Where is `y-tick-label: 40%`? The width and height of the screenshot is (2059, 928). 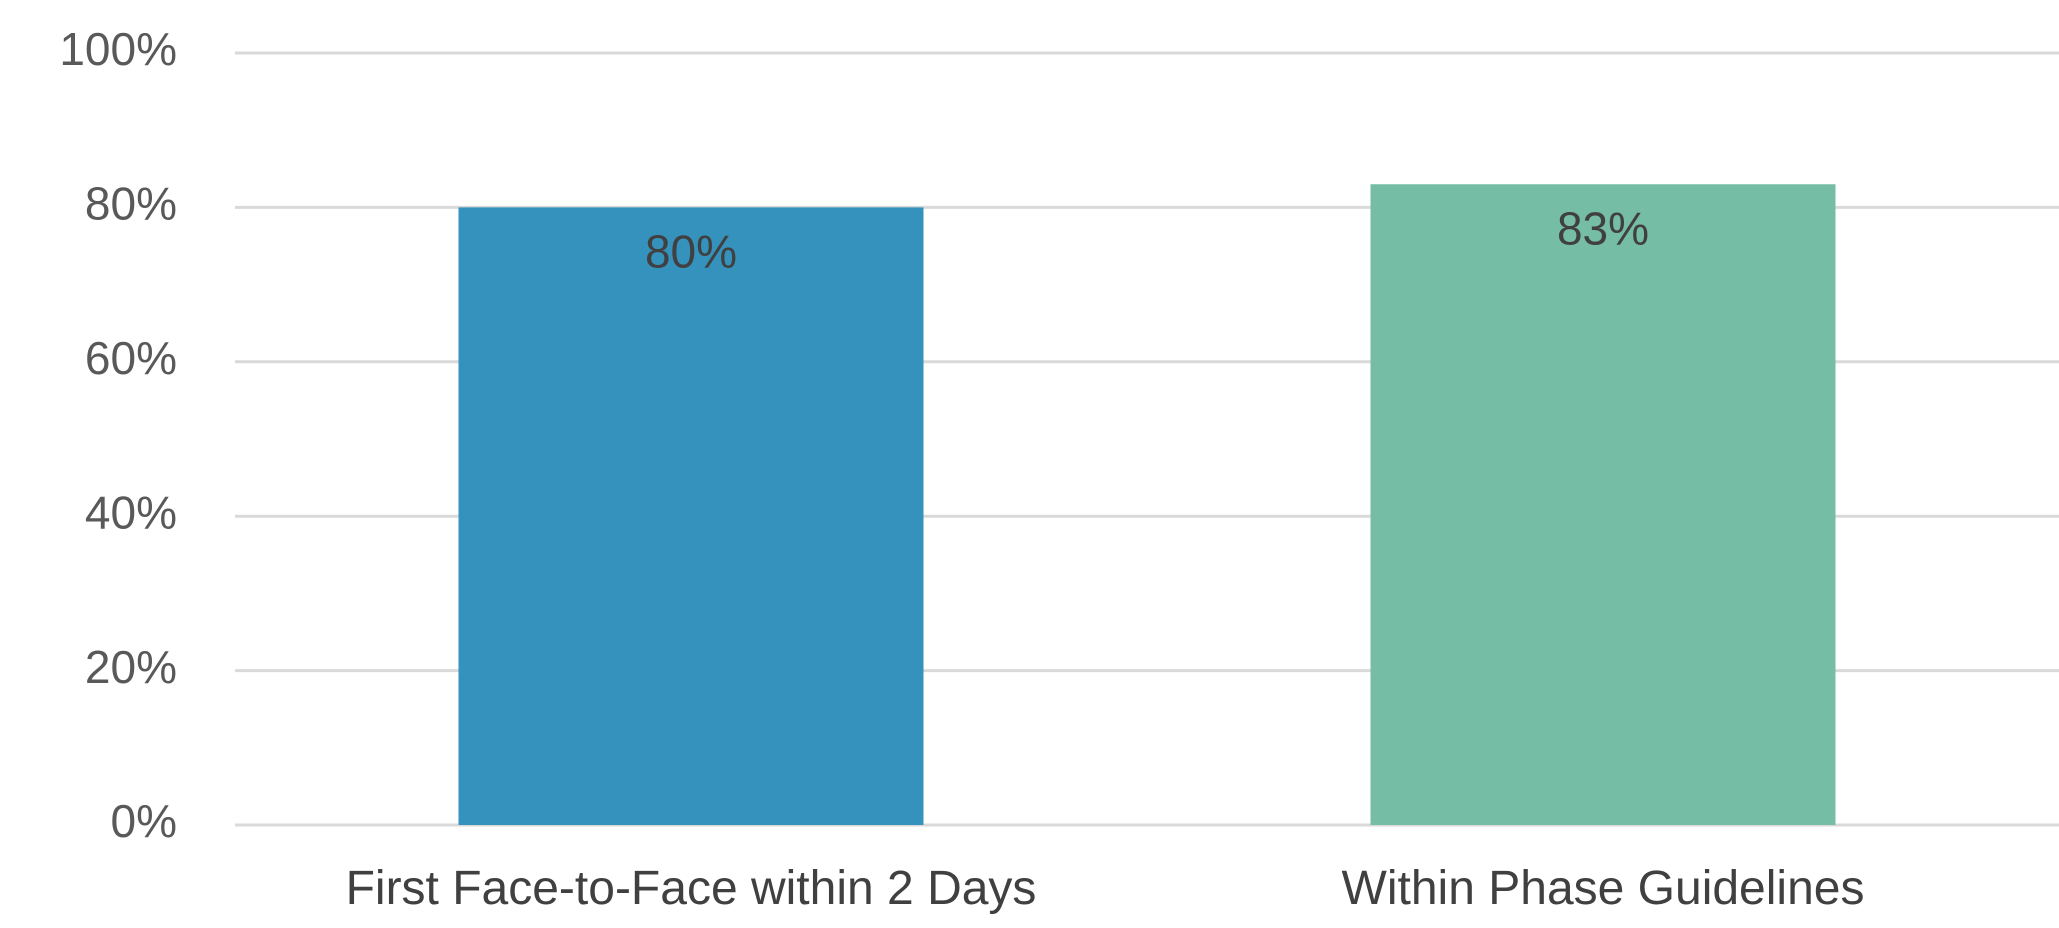 y-tick-label: 40% is located at coordinates (131, 512).